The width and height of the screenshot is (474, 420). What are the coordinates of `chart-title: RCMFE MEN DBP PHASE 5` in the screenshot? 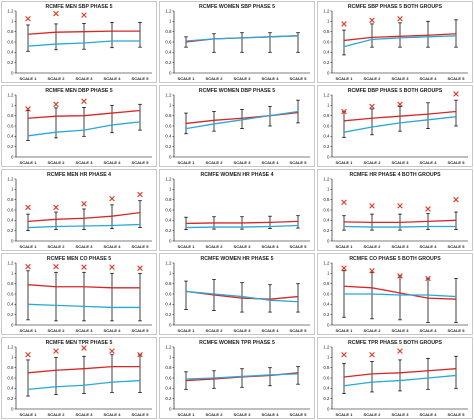 It's located at (79, 91).